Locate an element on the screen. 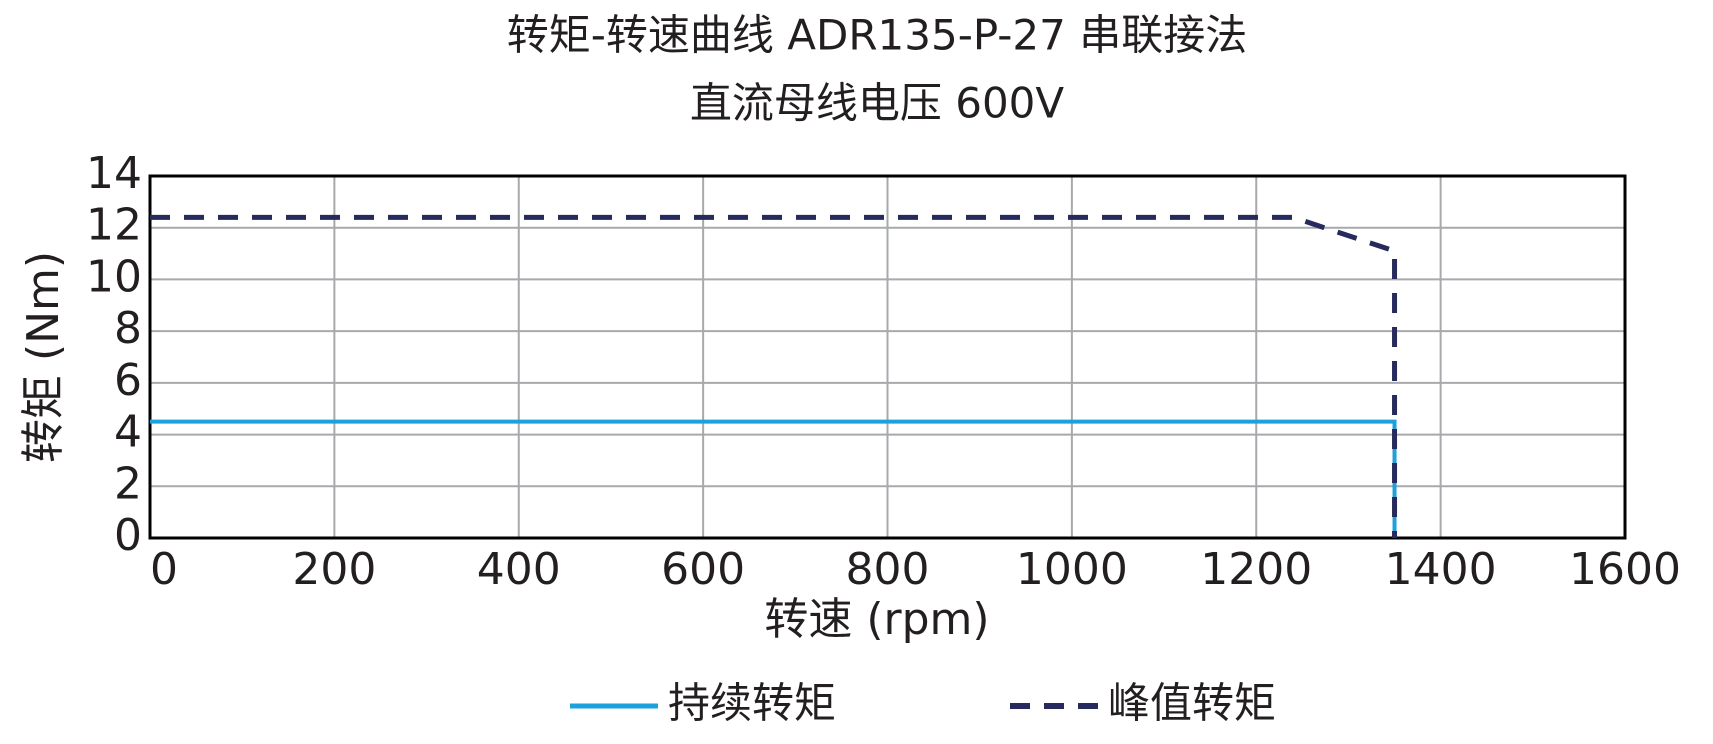 The height and width of the screenshot is (744, 1713). x-axis-label: 转速 (rpm) is located at coordinates (876, 619).